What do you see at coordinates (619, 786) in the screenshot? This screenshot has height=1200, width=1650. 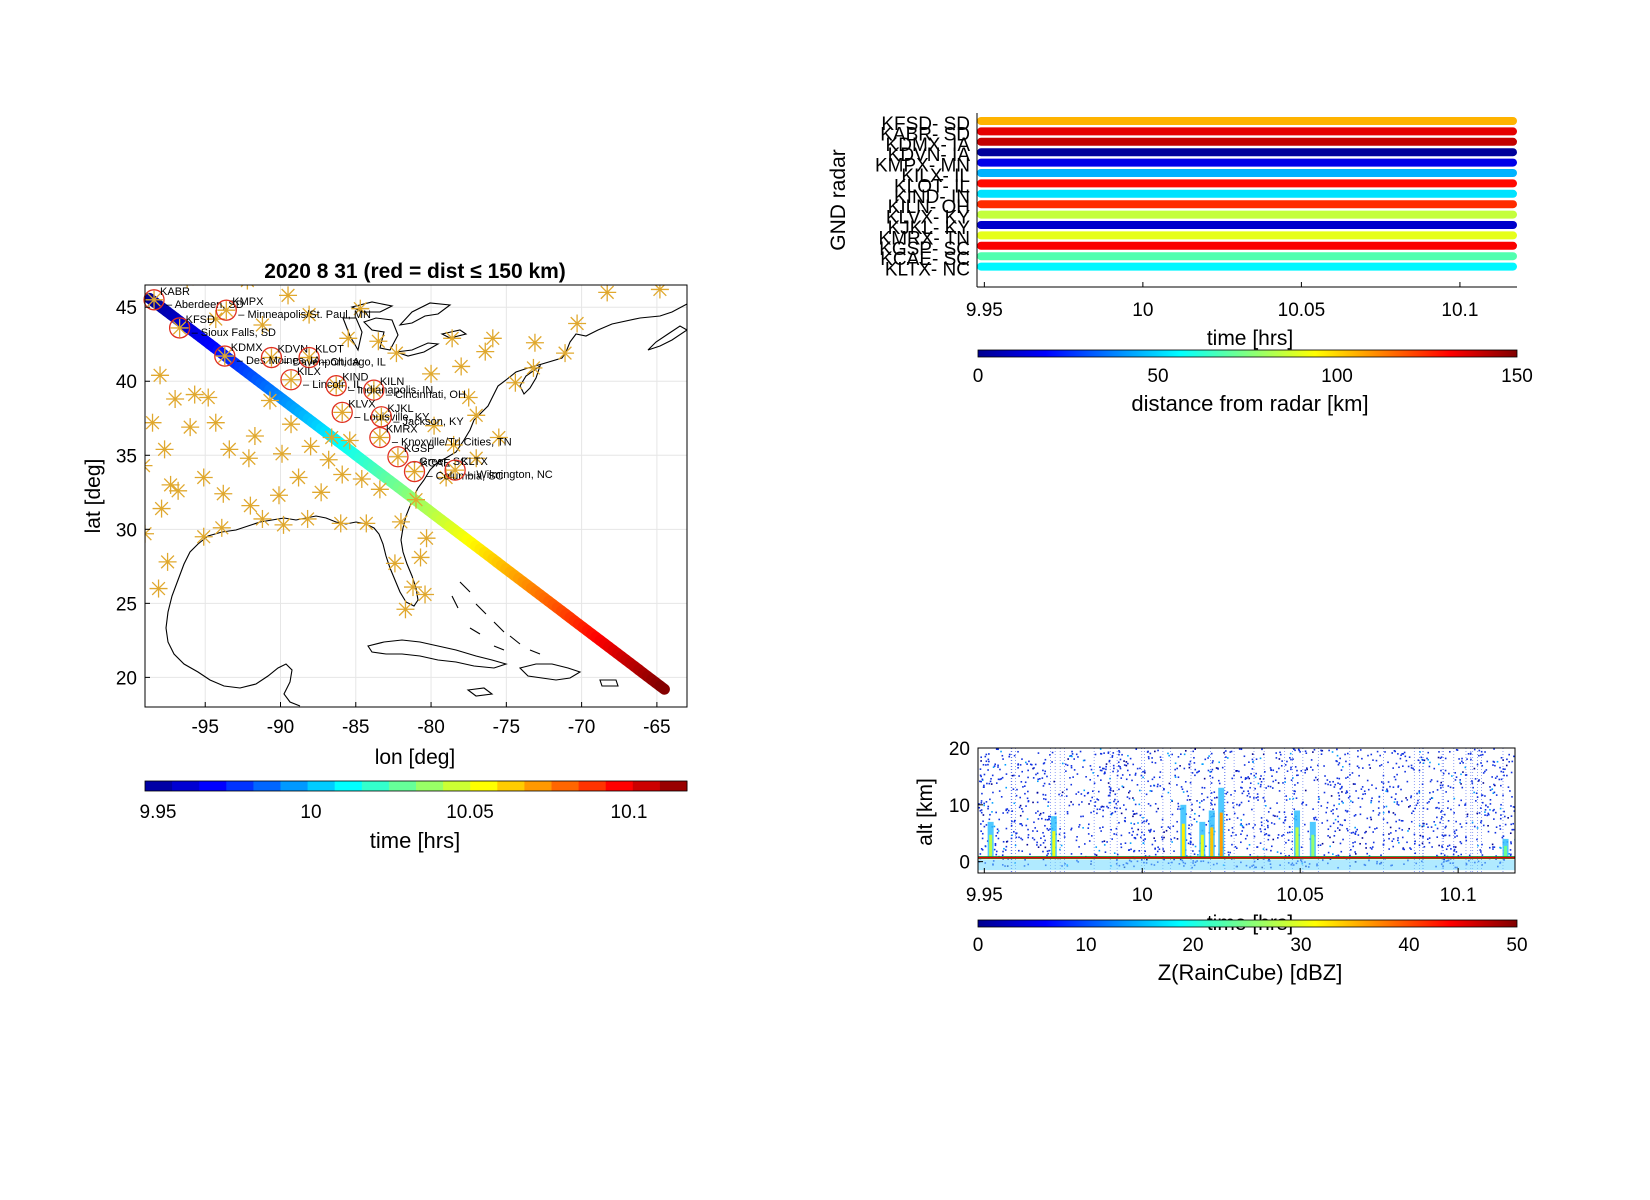 I see `time-colorbar-block` at bounding box center [619, 786].